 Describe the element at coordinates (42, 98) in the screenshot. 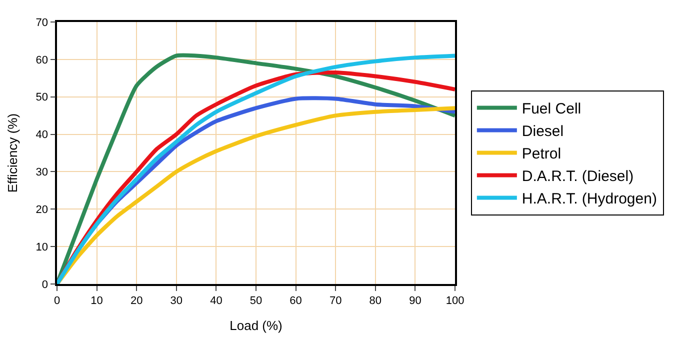

I see `y-tick-label: 50` at that location.